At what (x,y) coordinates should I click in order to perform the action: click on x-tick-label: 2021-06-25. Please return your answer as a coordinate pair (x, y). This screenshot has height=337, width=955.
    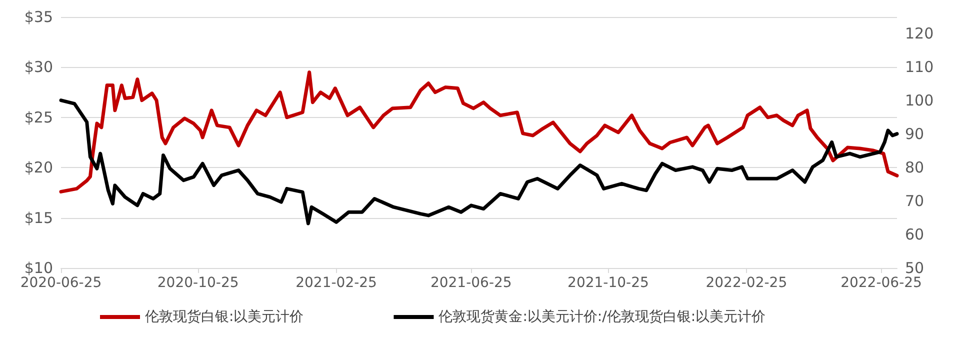
    Looking at the image, I should click on (471, 283).